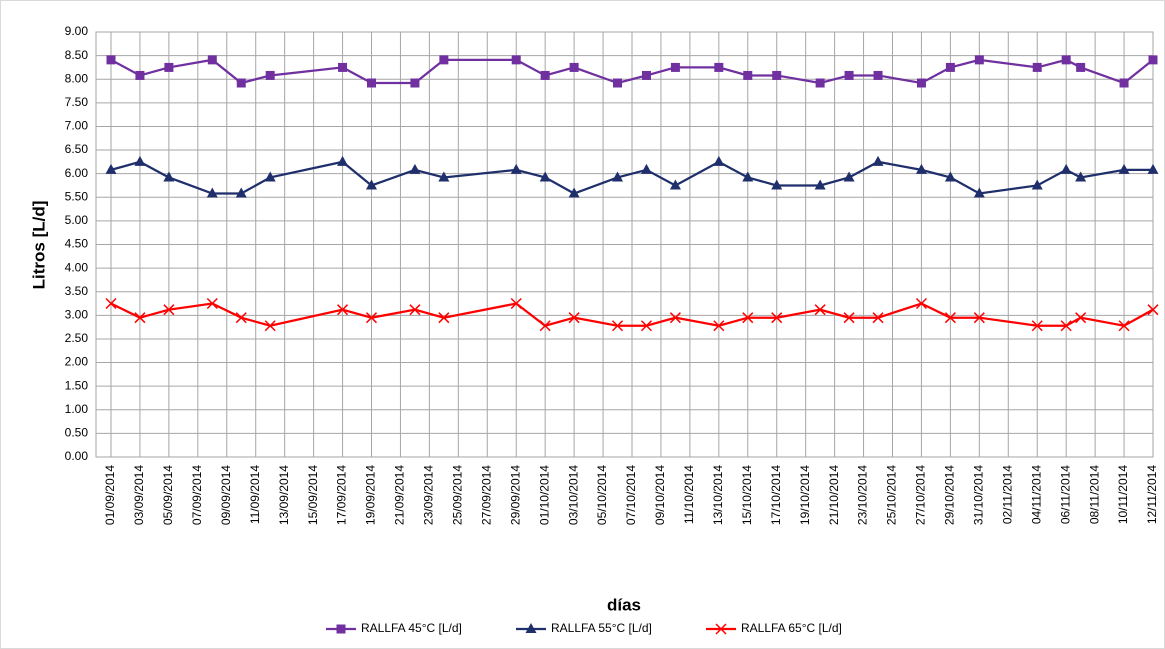 Image resolution: width=1165 pixels, height=649 pixels. Describe the element at coordinates (429, 495) in the screenshot. I see `x-tick-label: 23/09/2014` at that location.